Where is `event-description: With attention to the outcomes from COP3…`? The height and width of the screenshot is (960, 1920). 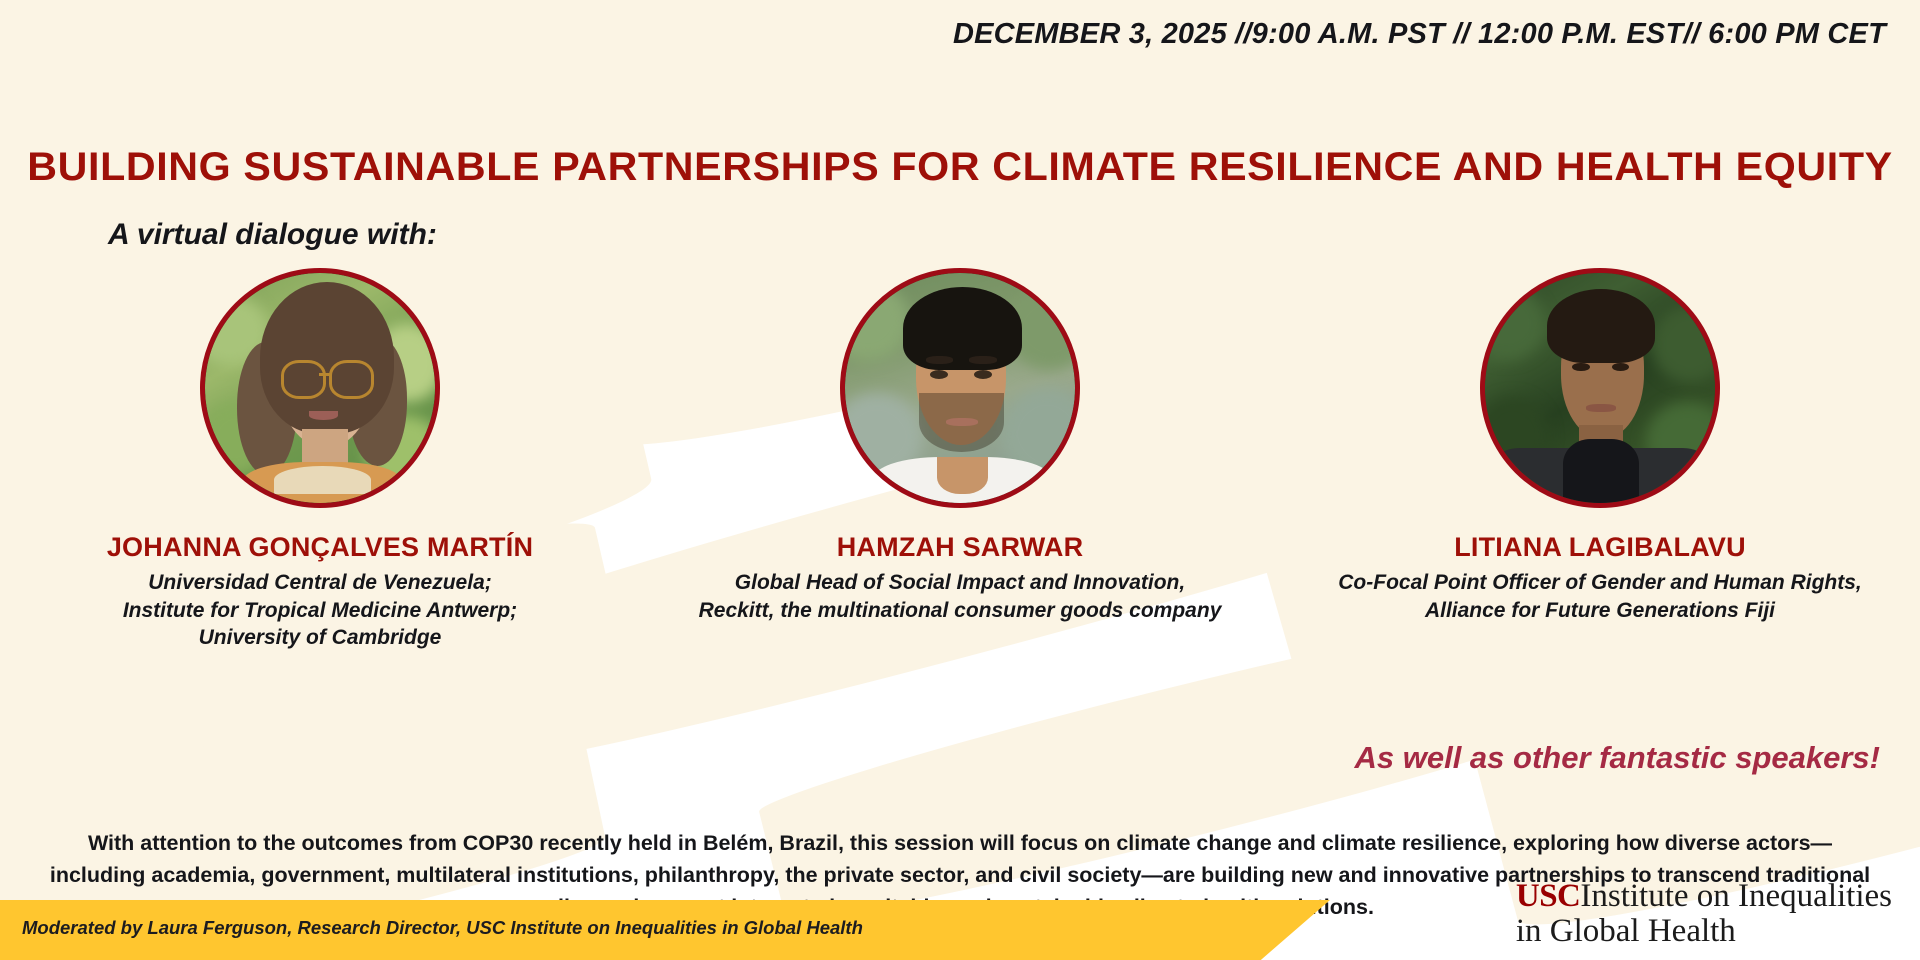 event-description: With attention to the outcomes from COP3… is located at coordinates (960, 875).